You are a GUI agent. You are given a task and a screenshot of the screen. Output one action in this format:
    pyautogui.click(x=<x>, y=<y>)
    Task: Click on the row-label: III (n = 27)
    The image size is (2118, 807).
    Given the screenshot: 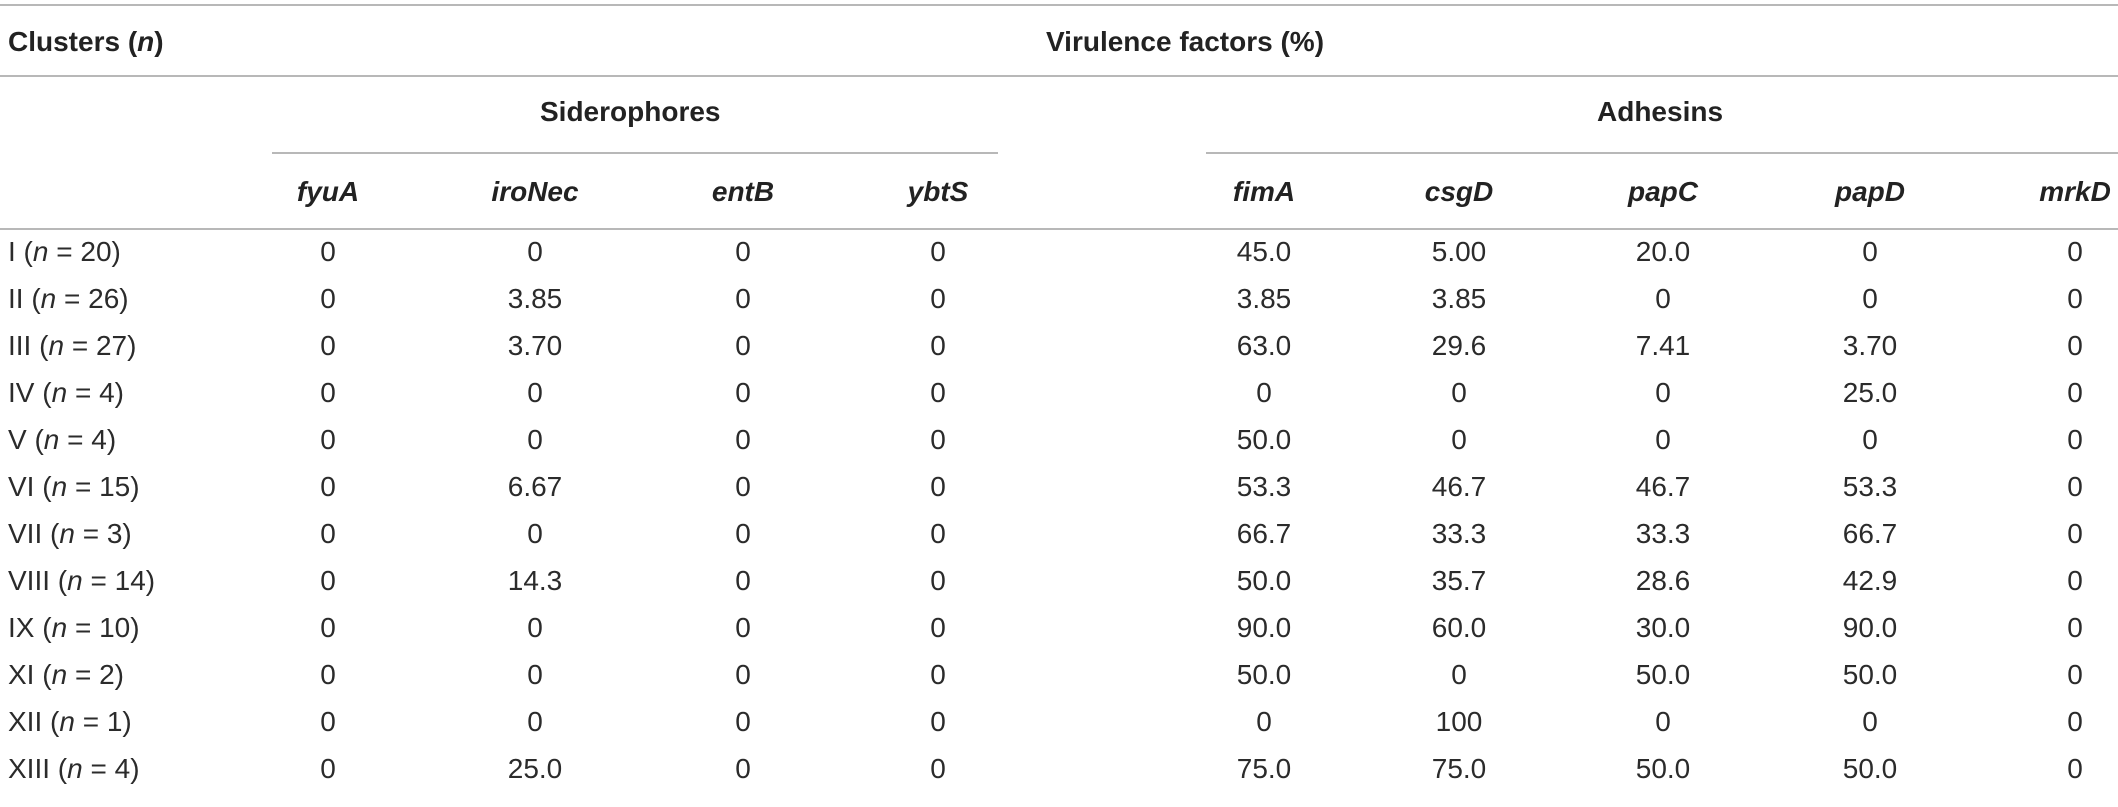 What is the action you would take?
    pyautogui.click(x=72, y=345)
    